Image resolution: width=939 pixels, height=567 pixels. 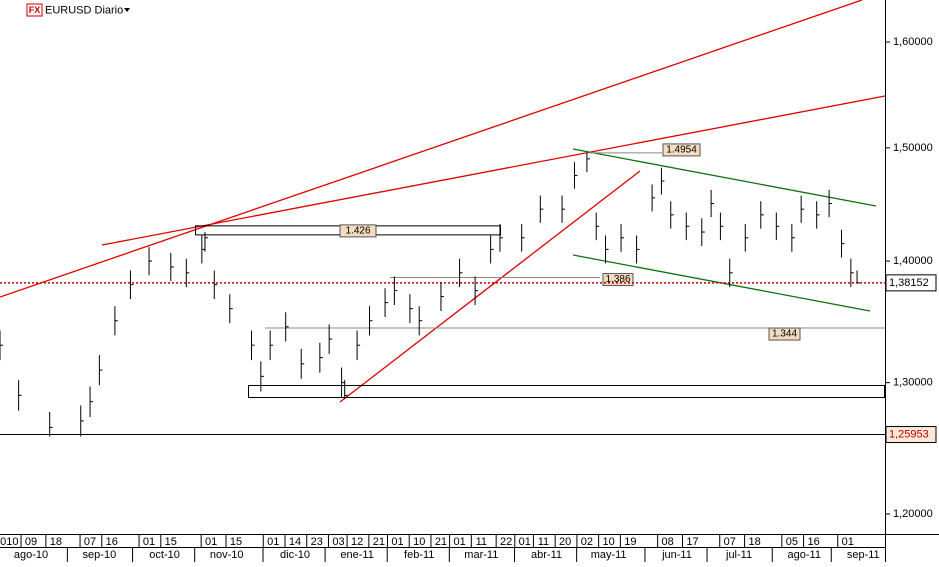 I want to click on x-tick-label: 20, so click(x=565, y=542).